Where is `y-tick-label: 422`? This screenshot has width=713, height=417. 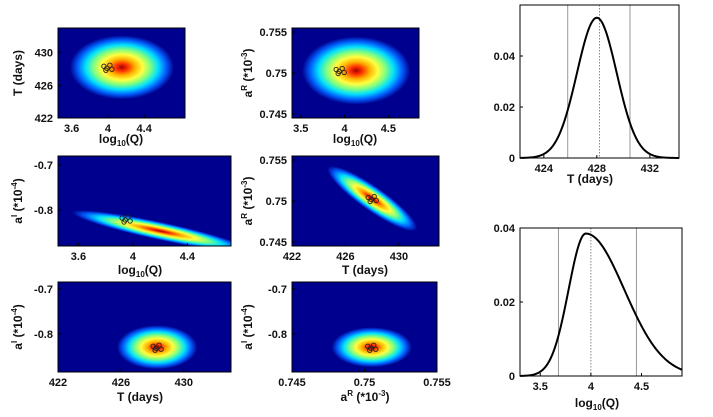 y-tick-label: 422 is located at coordinates (44, 119).